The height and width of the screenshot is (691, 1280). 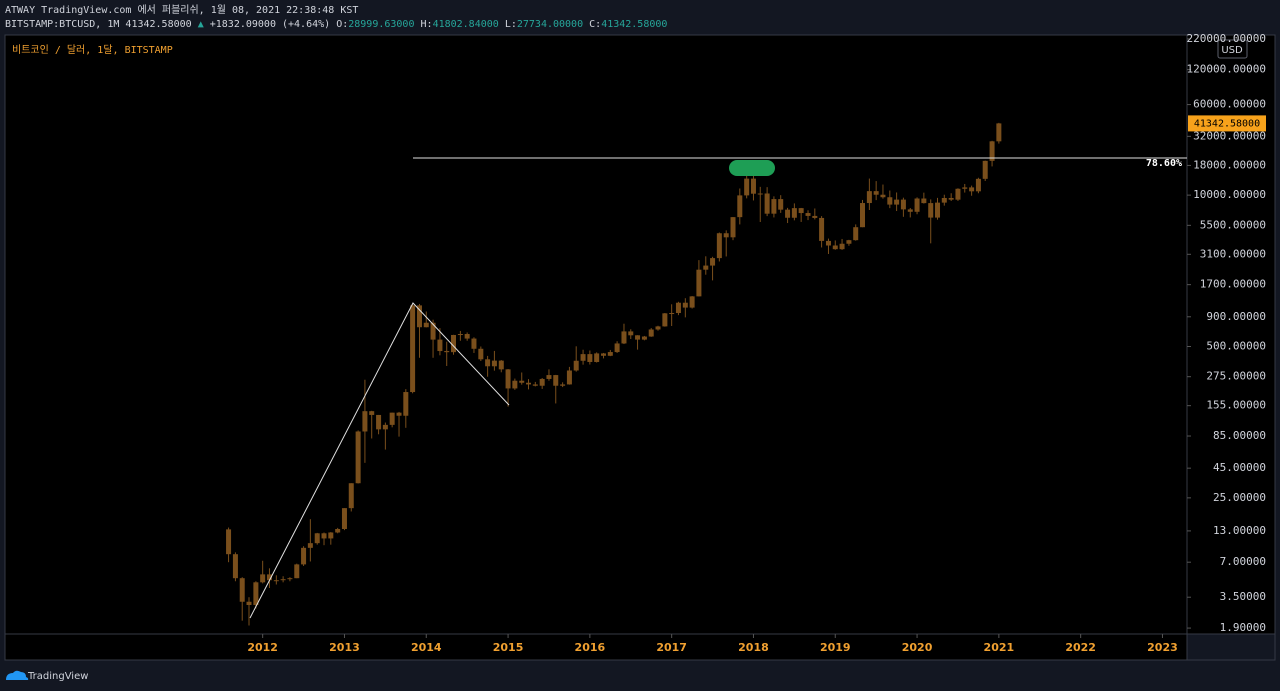 What do you see at coordinates (1233, 224) in the screenshot?
I see `y-tick-label: 5500.00000` at bounding box center [1233, 224].